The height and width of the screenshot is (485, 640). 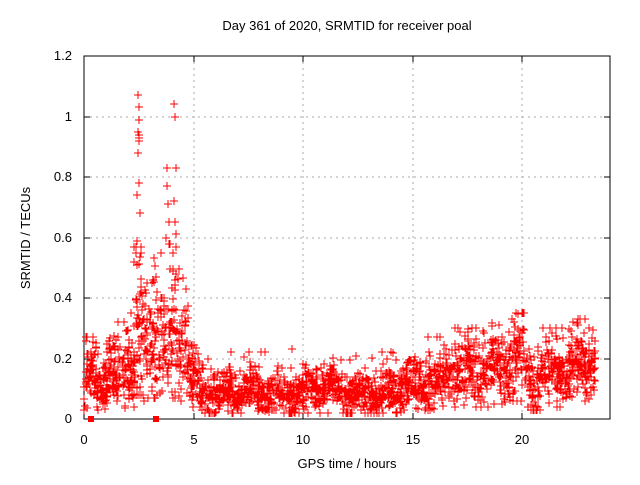 What do you see at coordinates (63, 297) in the screenshot?
I see `y-tick-label: 0.4` at bounding box center [63, 297].